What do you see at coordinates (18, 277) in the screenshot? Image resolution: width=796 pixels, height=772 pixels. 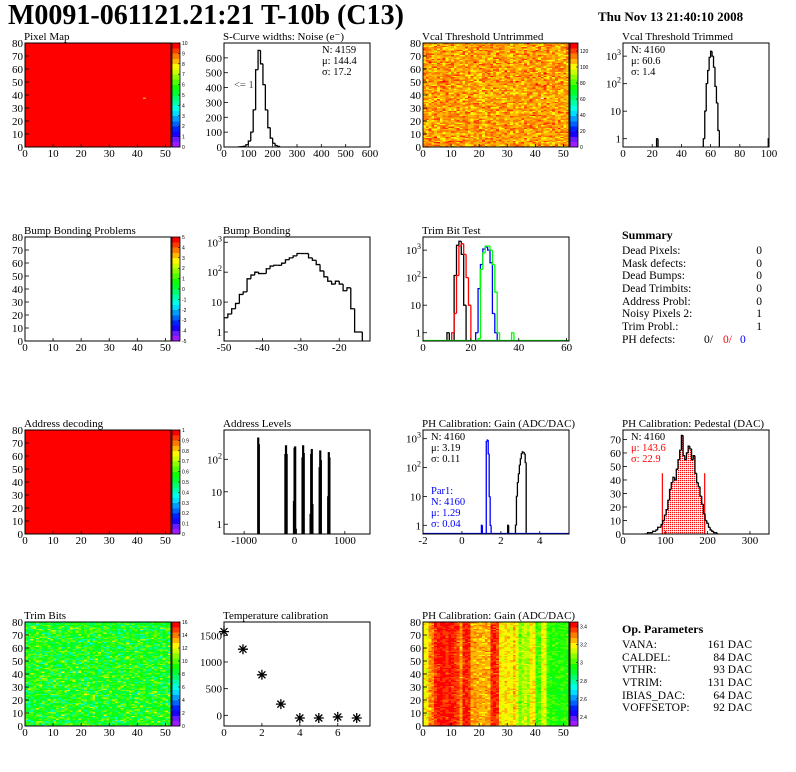 I see `tick-label: 50` at bounding box center [18, 277].